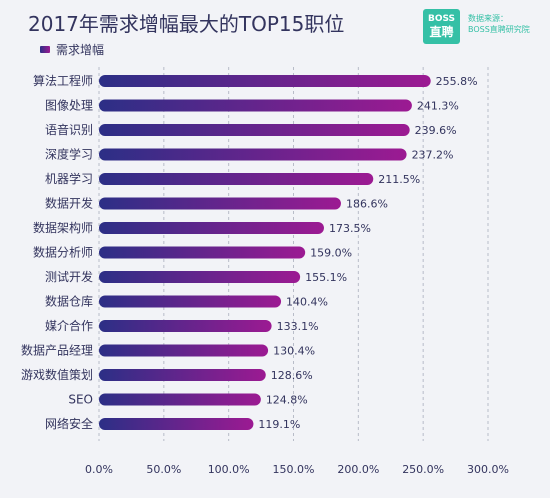 Image resolution: width=550 pixels, height=498 pixels. Describe the element at coordinates (294, 469) in the screenshot. I see `x-tick-label: 150.0%` at that location.